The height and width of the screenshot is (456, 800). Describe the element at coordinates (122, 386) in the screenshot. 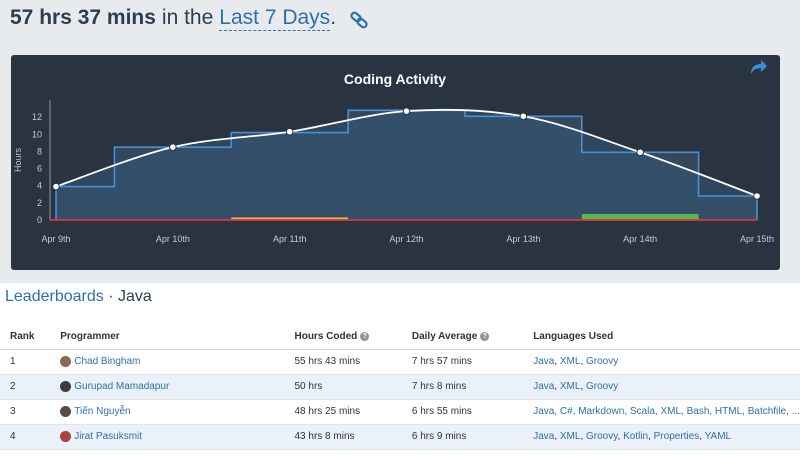

I see `programmer-link: Gurupad Mamadapur` at that location.